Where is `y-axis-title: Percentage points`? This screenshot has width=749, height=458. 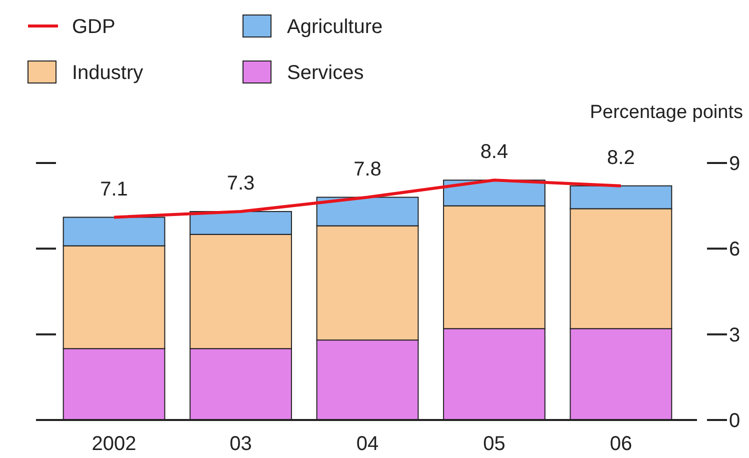 y-axis-title: Percentage points is located at coordinates (666, 112).